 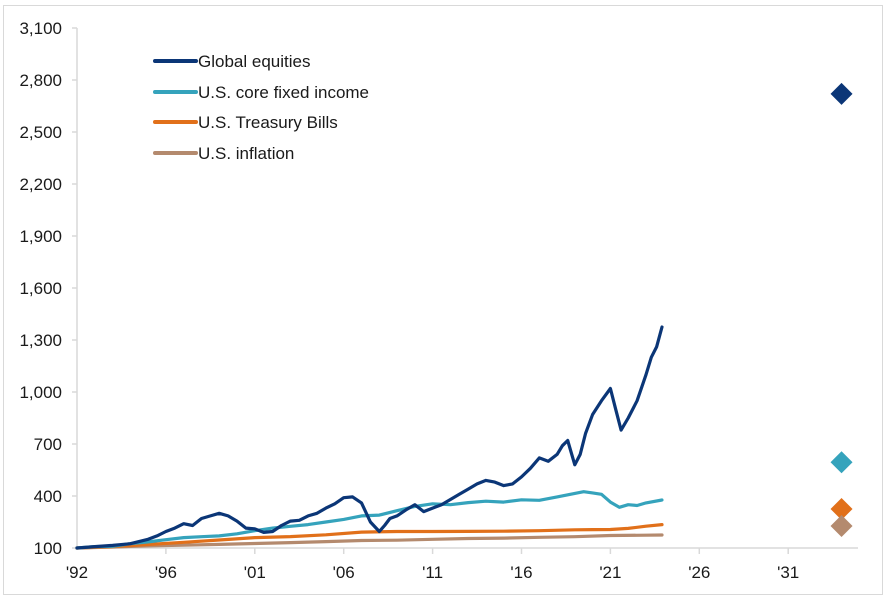 I want to click on y-tick-label: 700, so click(x=48, y=444).